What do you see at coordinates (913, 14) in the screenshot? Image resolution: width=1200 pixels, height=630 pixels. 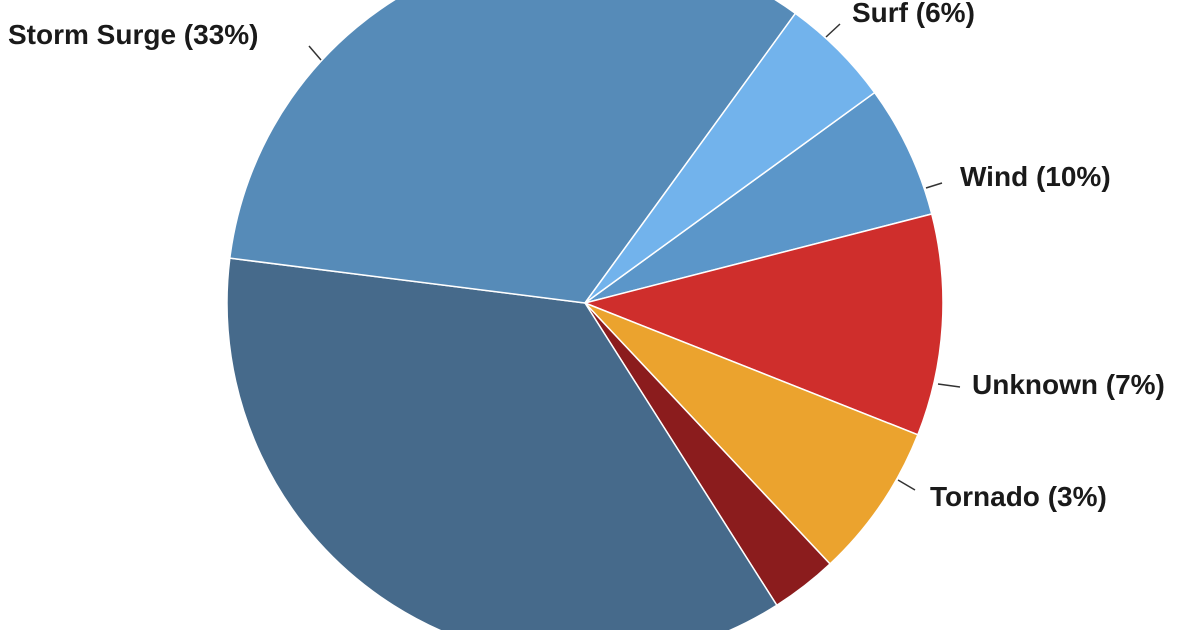 I see `slice-label-surf: Surf (6%)` at bounding box center [913, 14].